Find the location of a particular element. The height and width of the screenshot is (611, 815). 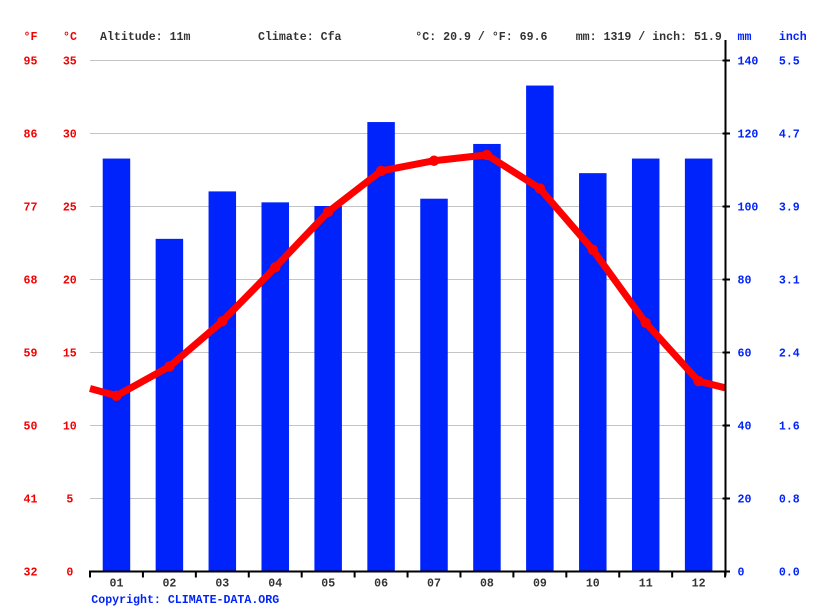

svg-text: inch is located at coordinates (793, 37).